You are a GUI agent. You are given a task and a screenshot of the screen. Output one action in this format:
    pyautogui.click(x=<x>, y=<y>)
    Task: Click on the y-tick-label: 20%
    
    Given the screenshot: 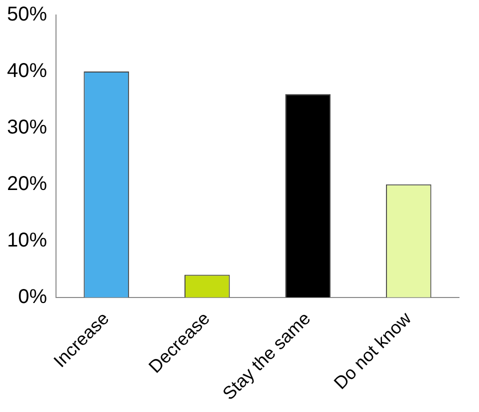 What is the action you would take?
    pyautogui.click(x=27, y=183)
    